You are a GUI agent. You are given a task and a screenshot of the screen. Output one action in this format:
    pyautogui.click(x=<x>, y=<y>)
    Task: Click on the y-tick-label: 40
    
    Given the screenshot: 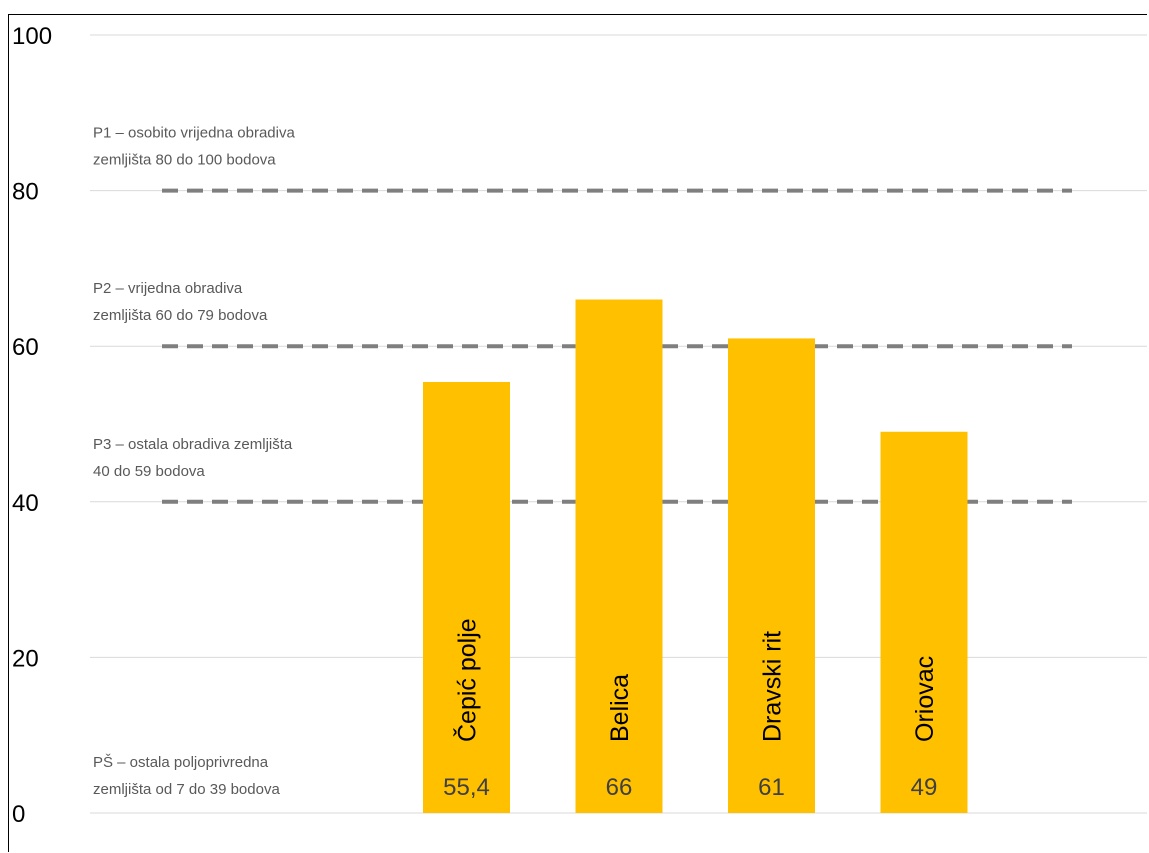 What is the action you would take?
    pyautogui.click(x=25, y=503)
    